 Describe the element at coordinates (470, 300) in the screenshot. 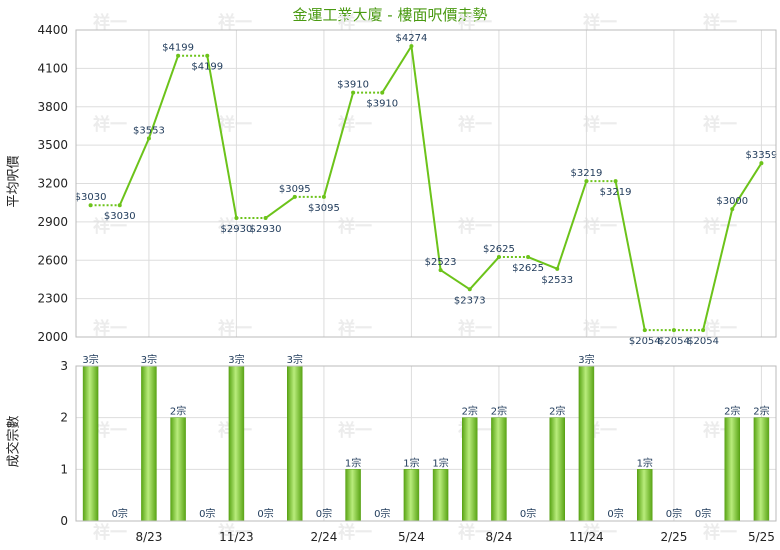

I see `price-label: $2373` at that location.